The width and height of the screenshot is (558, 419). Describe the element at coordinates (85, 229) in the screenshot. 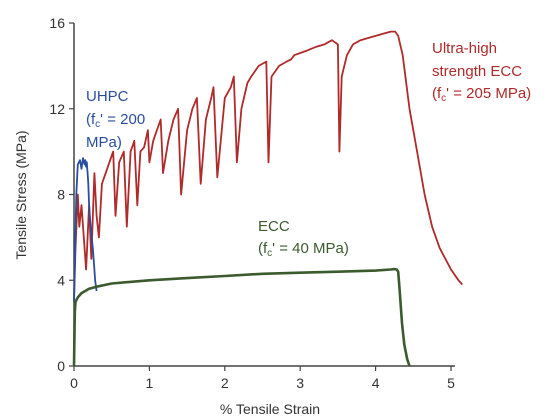

I see `series-line-uhpc` at that location.